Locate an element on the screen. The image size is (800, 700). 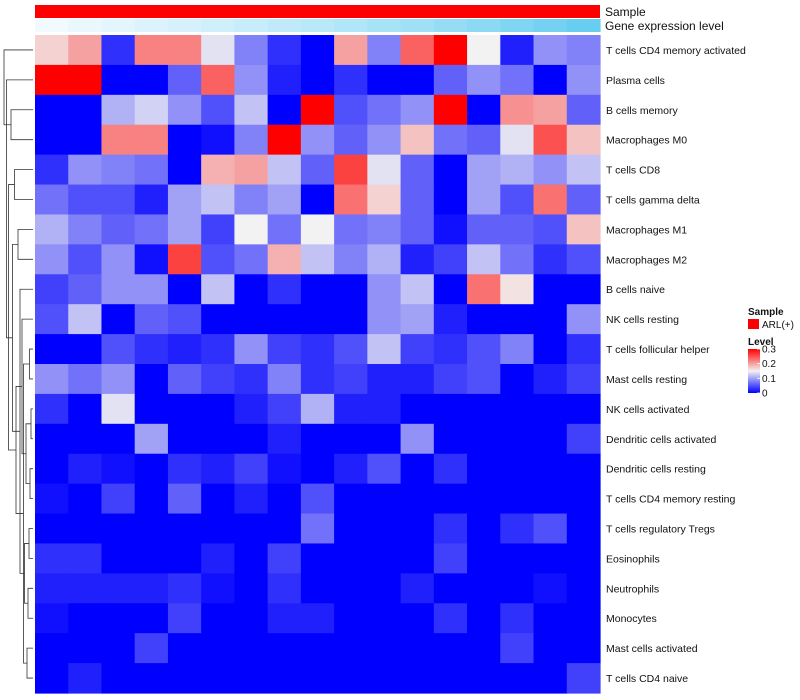
row-label: Dendritic cells activated is located at coordinates (661, 440).